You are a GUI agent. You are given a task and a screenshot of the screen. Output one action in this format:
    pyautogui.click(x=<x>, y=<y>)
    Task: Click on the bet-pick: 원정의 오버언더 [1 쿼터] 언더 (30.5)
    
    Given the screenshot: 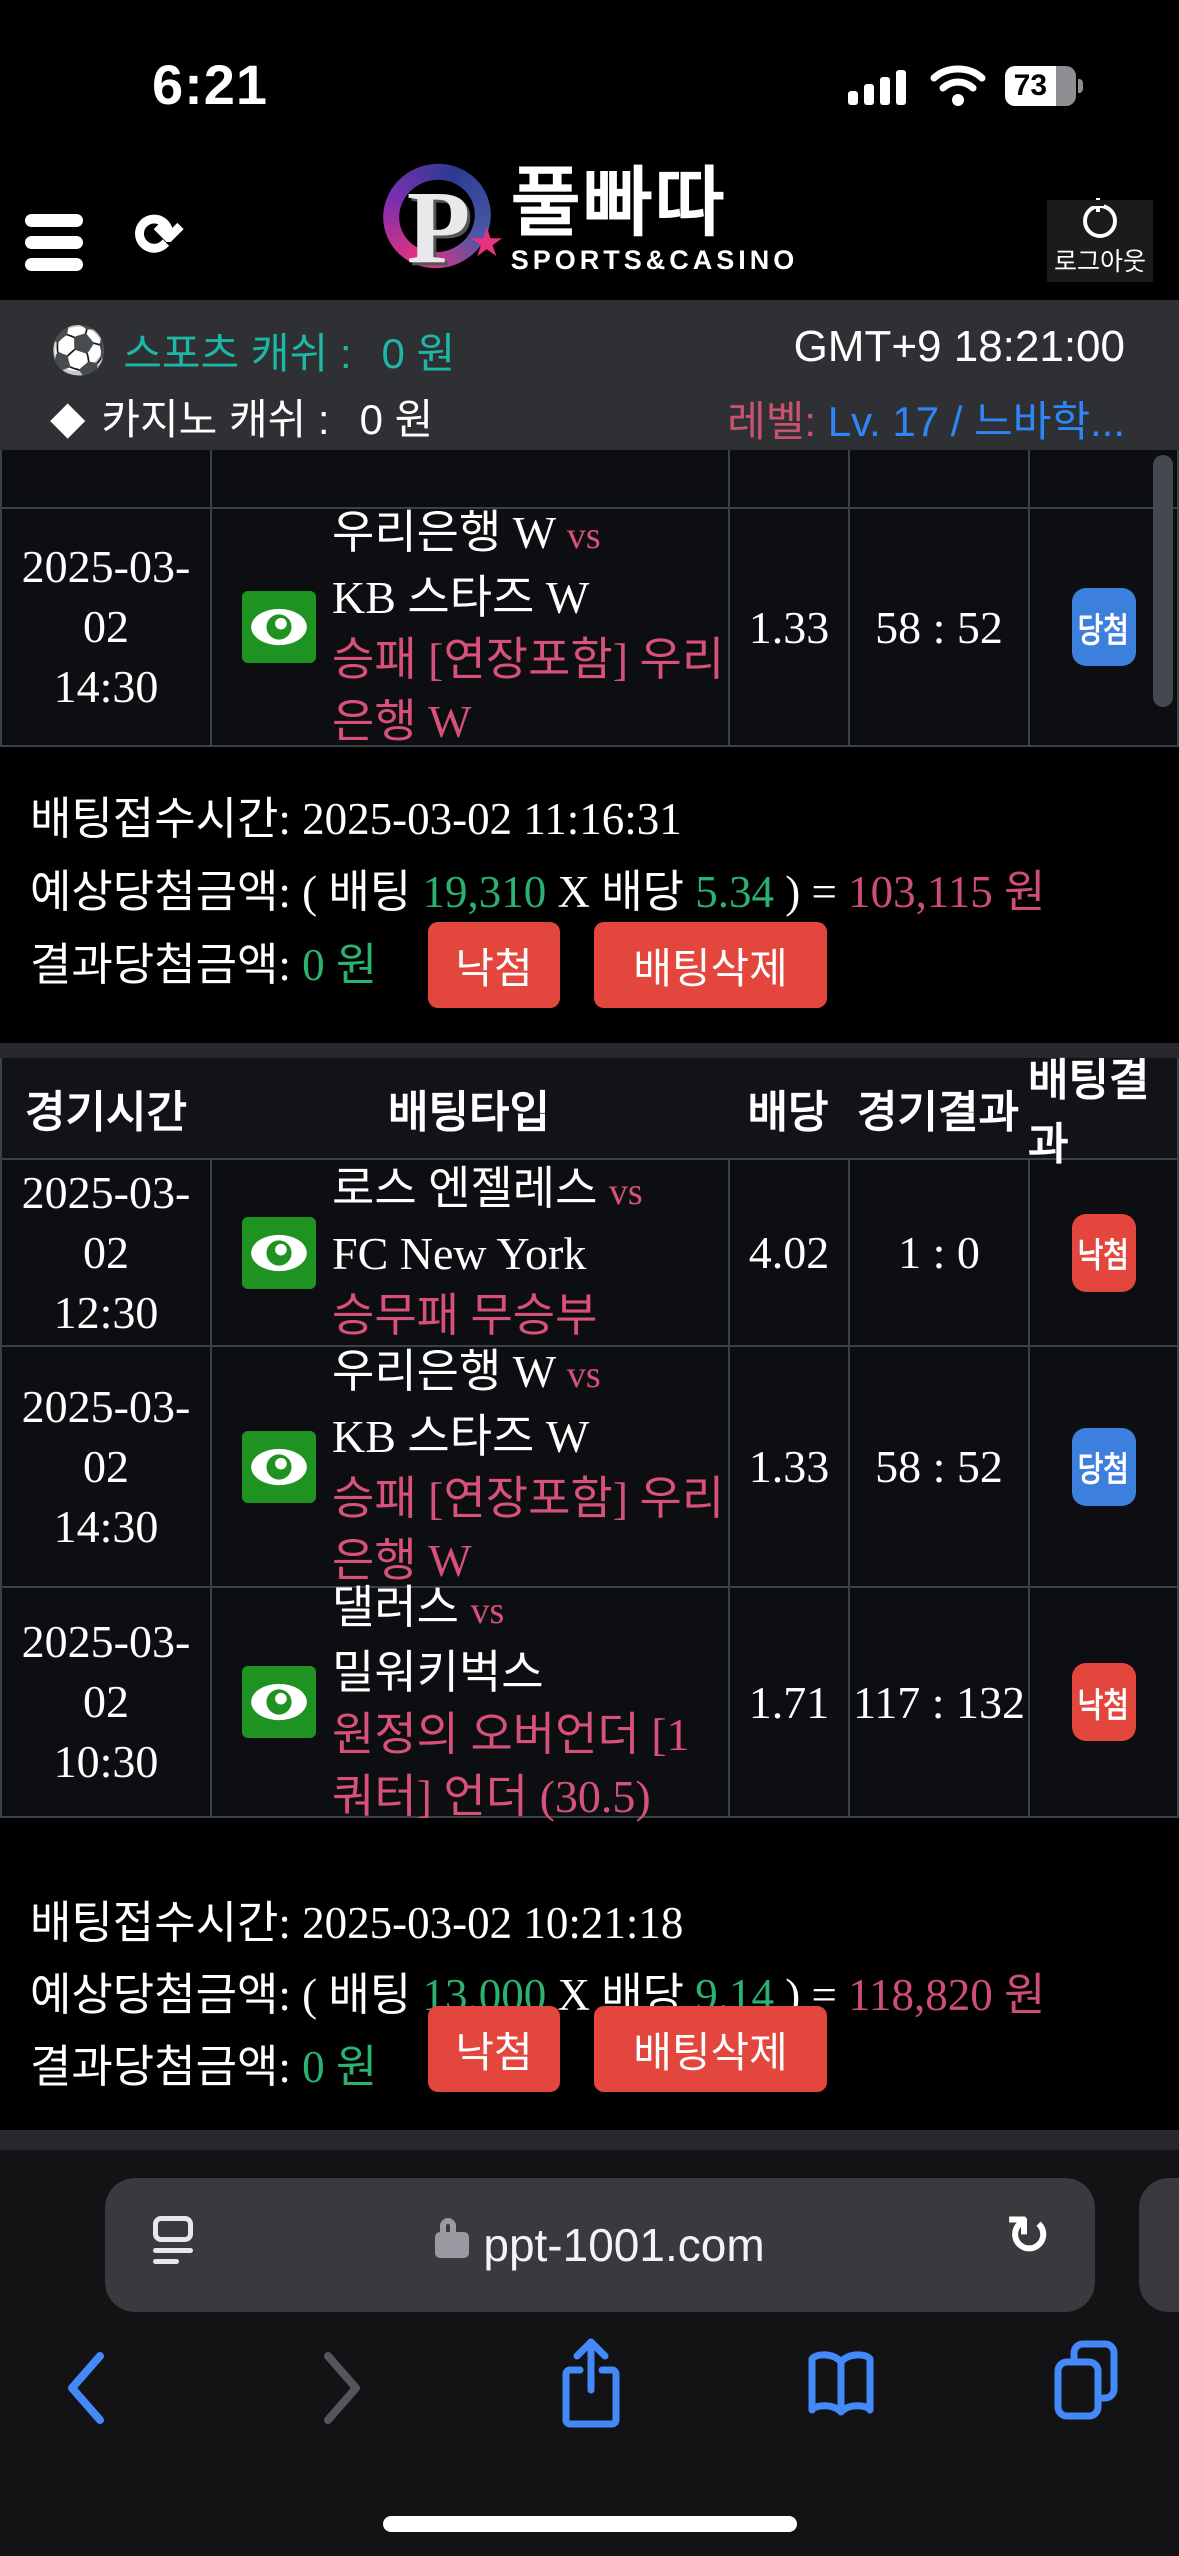 What is the action you would take?
    pyautogui.click(x=511, y=1765)
    